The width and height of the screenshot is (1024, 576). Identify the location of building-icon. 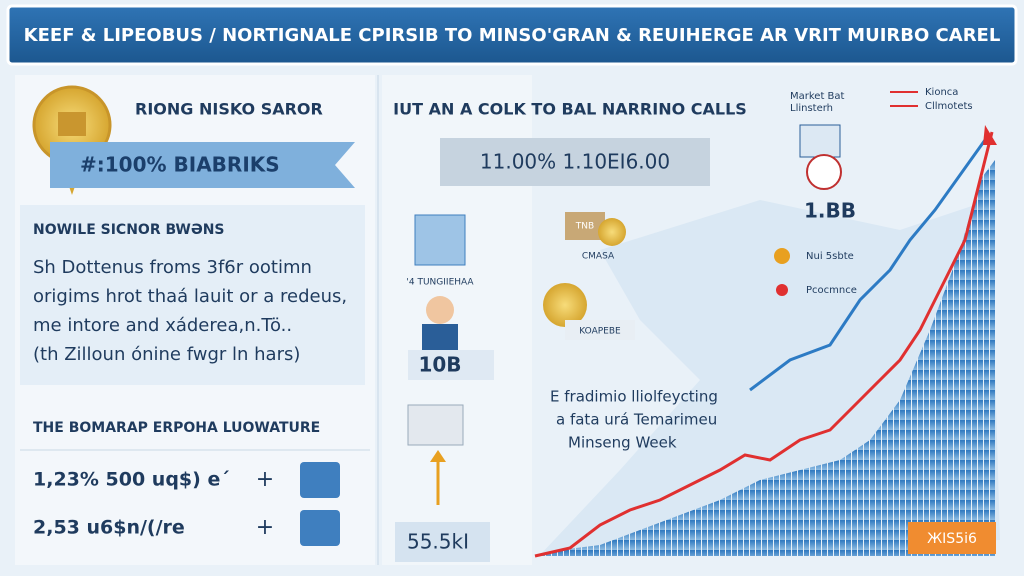
(440, 240).